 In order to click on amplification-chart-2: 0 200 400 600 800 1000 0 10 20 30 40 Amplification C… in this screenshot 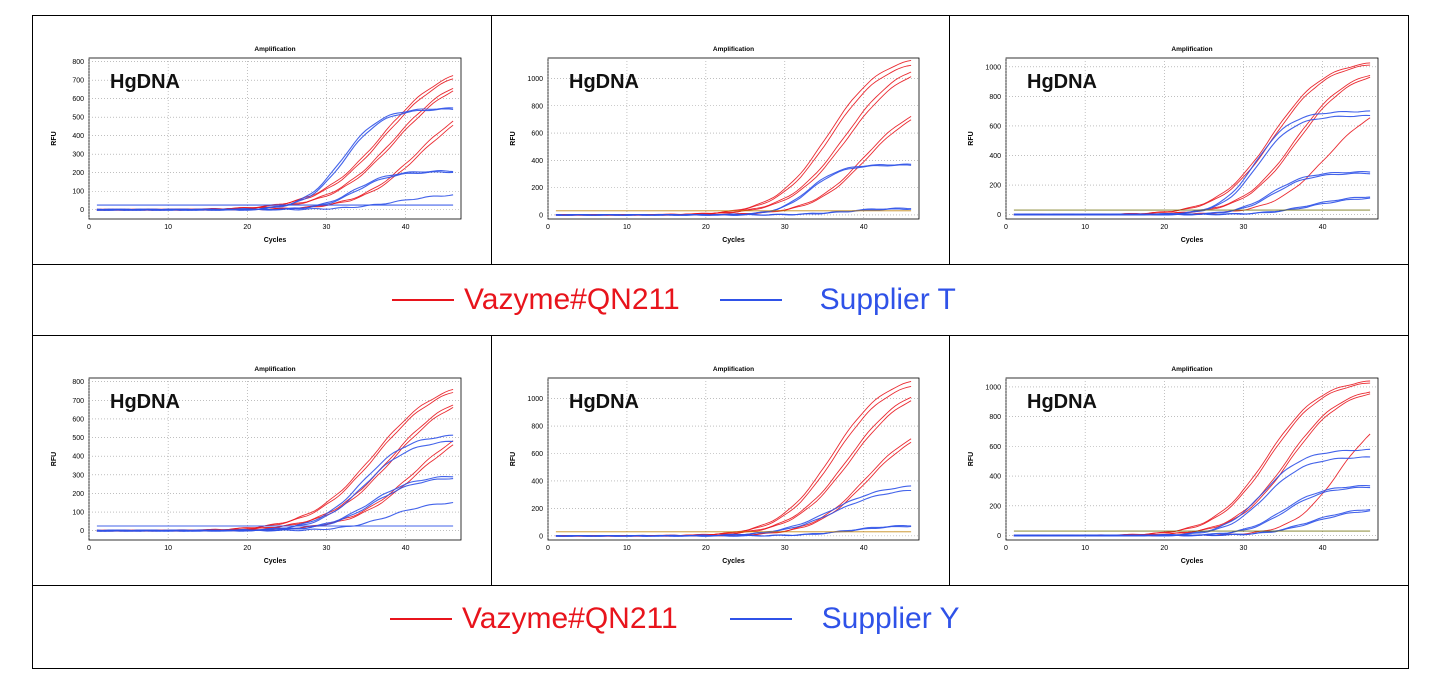, I will do `click(715, 145)`.